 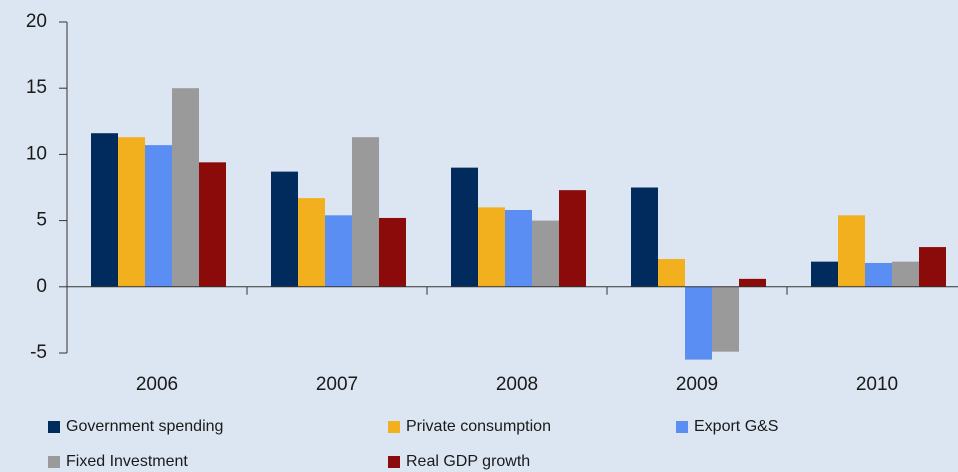 I want to click on legend-label: Export G&S, so click(x=736, y=426).